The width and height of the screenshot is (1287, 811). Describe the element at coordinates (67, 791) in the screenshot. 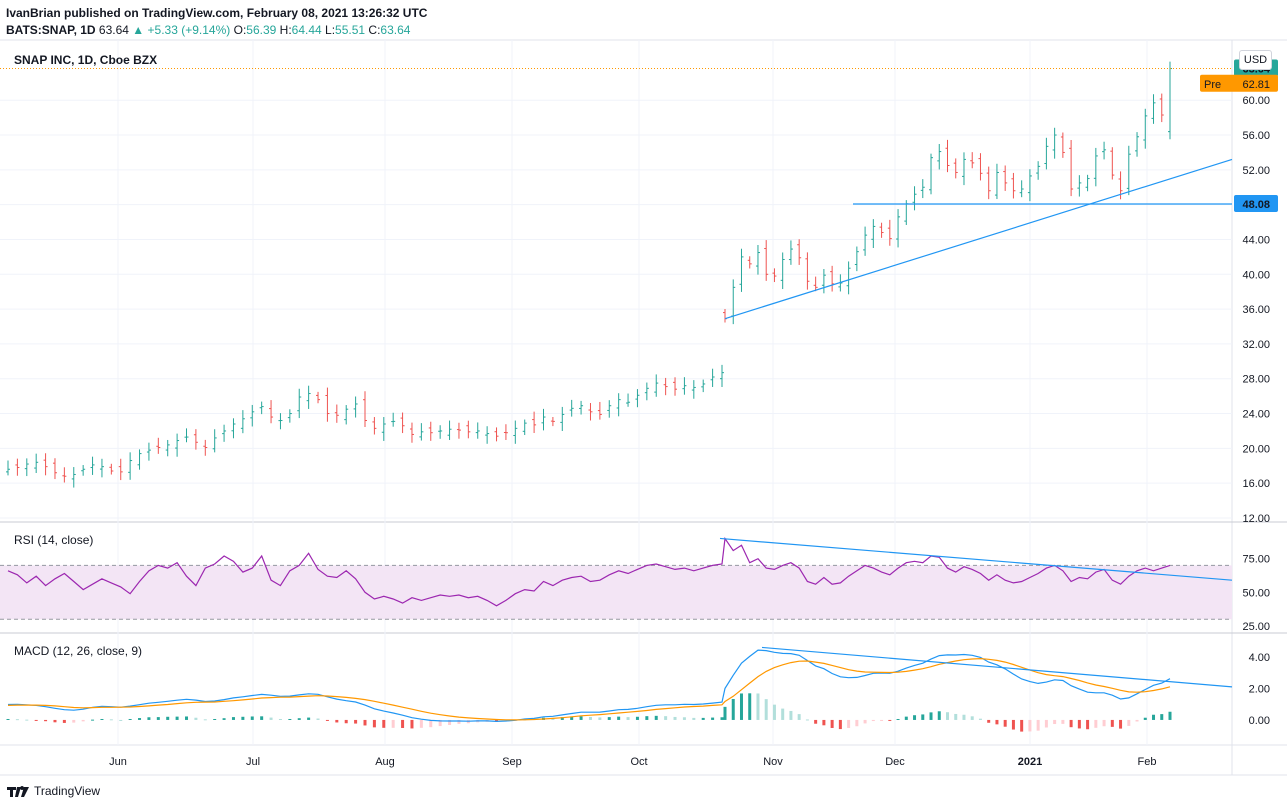

I see `footer-brand: TradingView` at that location.